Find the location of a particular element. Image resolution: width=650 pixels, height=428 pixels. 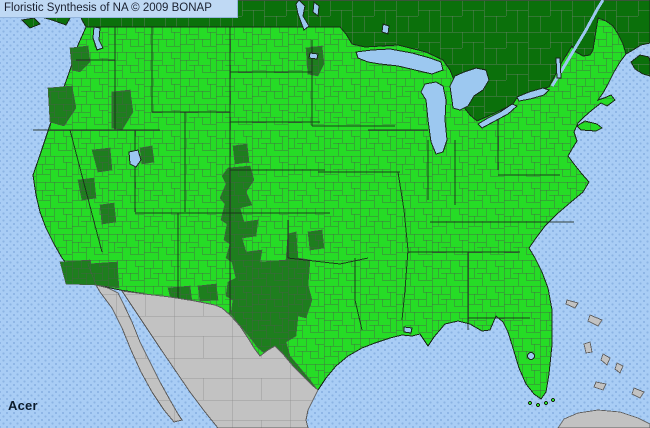

lake-erie is located at coordinates (497, 116).